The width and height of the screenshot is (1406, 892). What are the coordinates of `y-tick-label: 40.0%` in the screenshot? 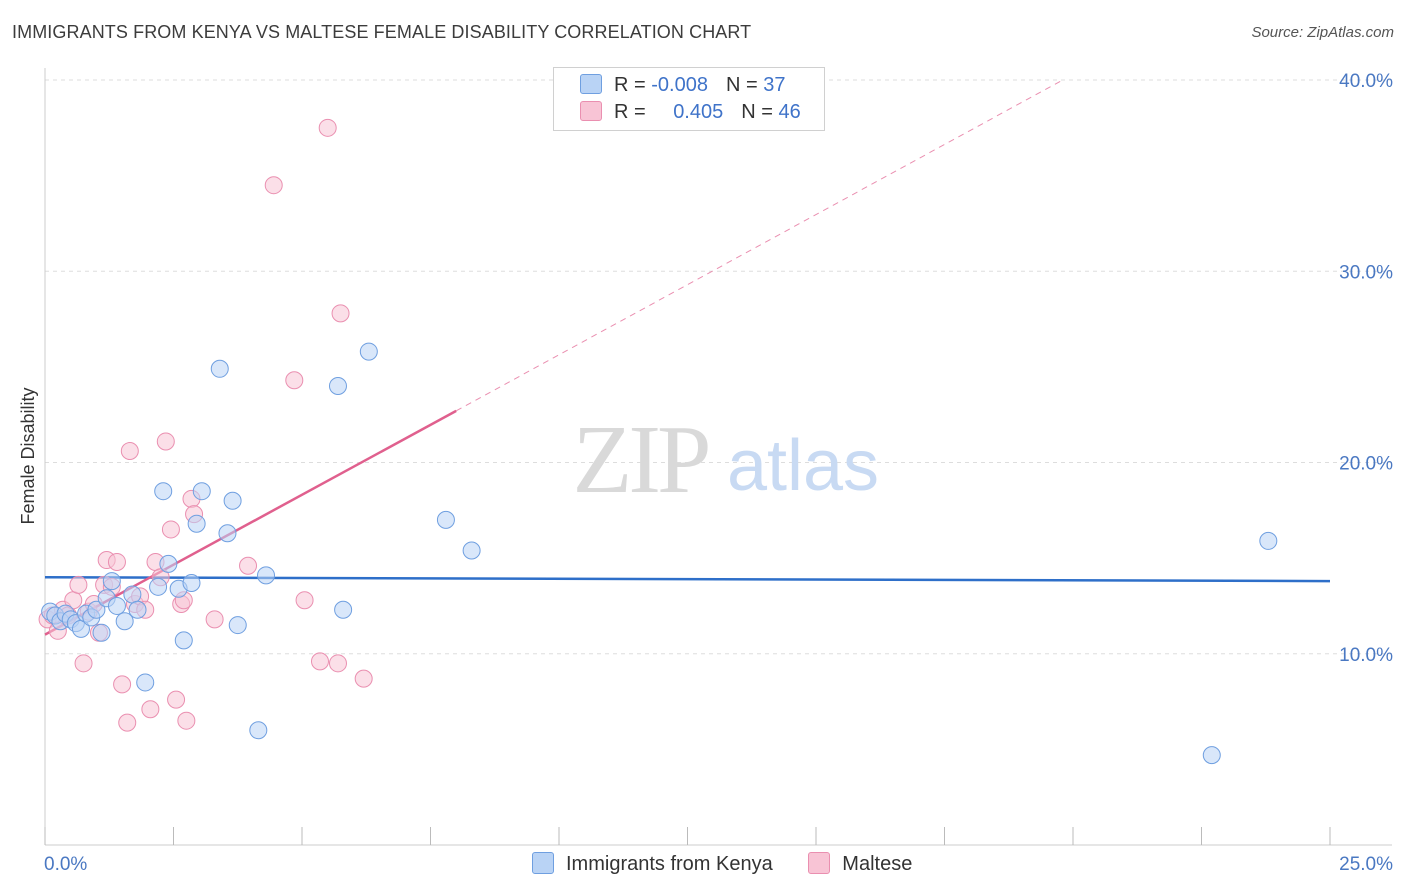 It's located at (1366, 81).